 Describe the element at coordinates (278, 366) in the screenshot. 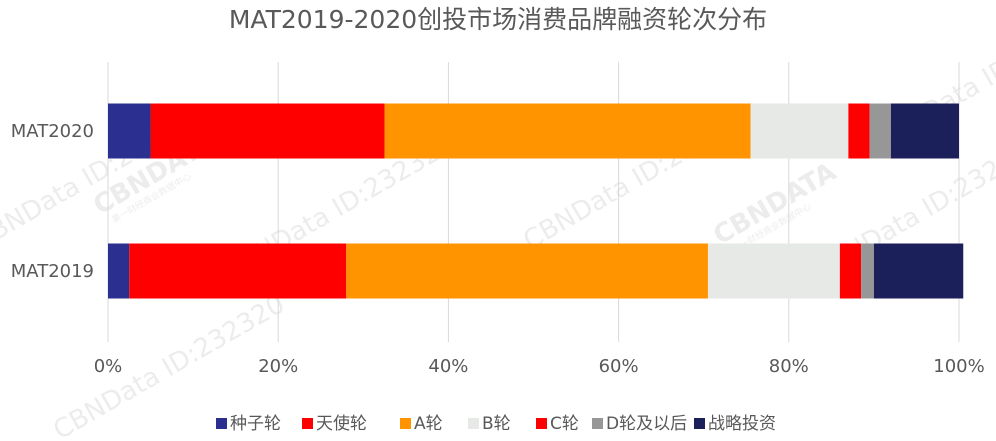

I see `x-tick-label: 20%` at that location.